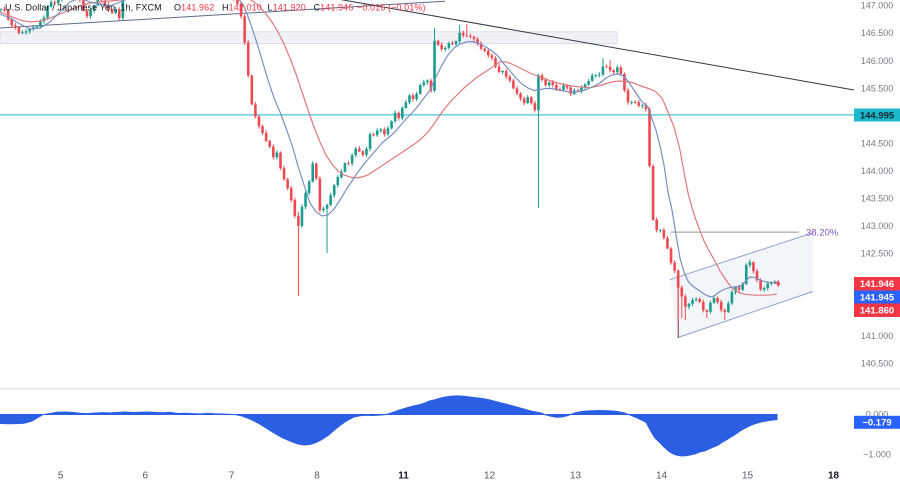 The height and width of the screenshot is (487, 900). Describe the element at coordinates (822, 233) in the screenshot. I see `svg-text: 38.20%` at that location.